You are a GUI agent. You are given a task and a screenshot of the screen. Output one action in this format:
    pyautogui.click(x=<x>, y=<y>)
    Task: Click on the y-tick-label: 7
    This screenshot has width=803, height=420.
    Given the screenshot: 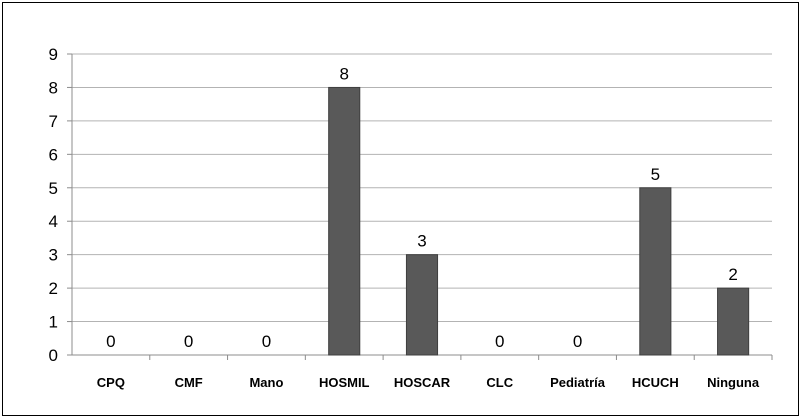 What is the action you would take?
    pyautogui.click(x=53, y=121)
    